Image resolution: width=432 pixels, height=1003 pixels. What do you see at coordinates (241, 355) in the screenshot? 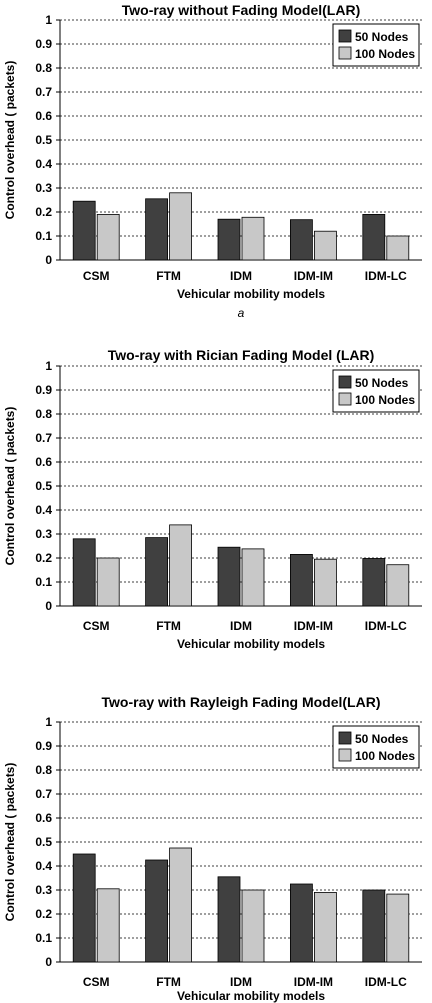
I see `chart-title: Two-ray with Rician Fading Model (LAR)` at bounding box center [241, 355].